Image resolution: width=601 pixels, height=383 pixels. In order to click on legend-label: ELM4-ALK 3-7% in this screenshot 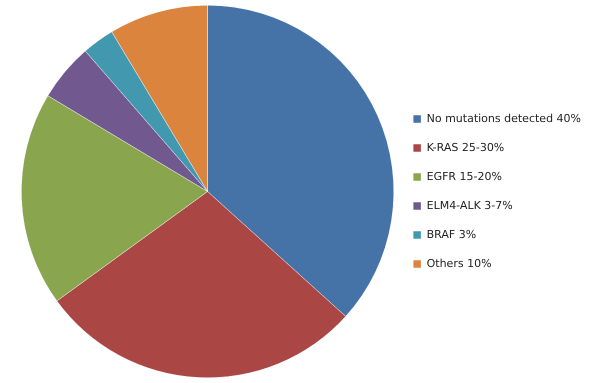, I will do `click(469, 205)`.